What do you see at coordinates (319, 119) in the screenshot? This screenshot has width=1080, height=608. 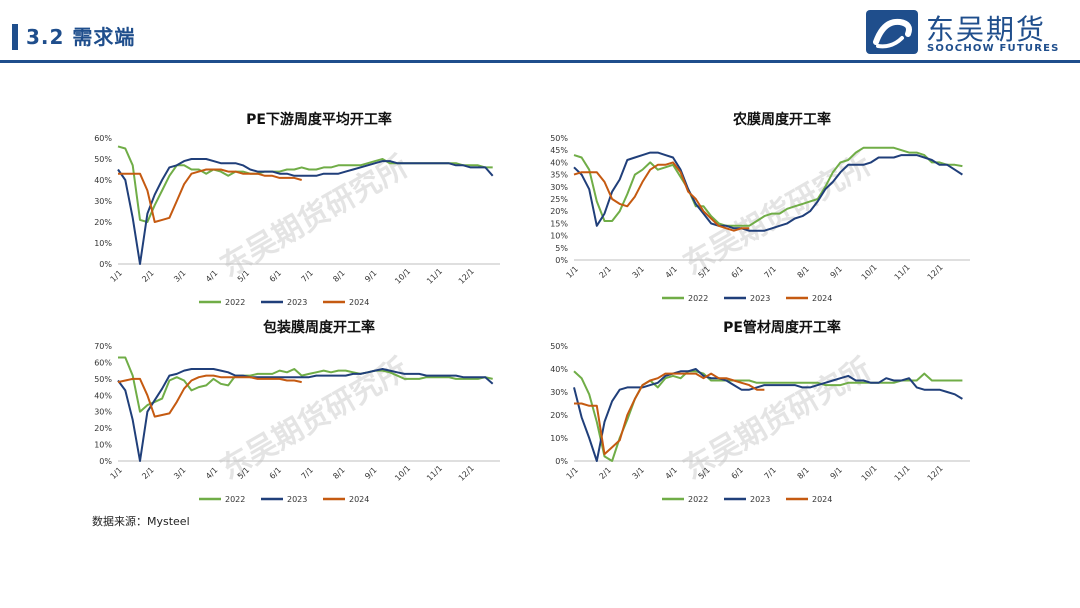 I see `chart-title: PE下游周度平均开工率` at bounding box center [319, 119].